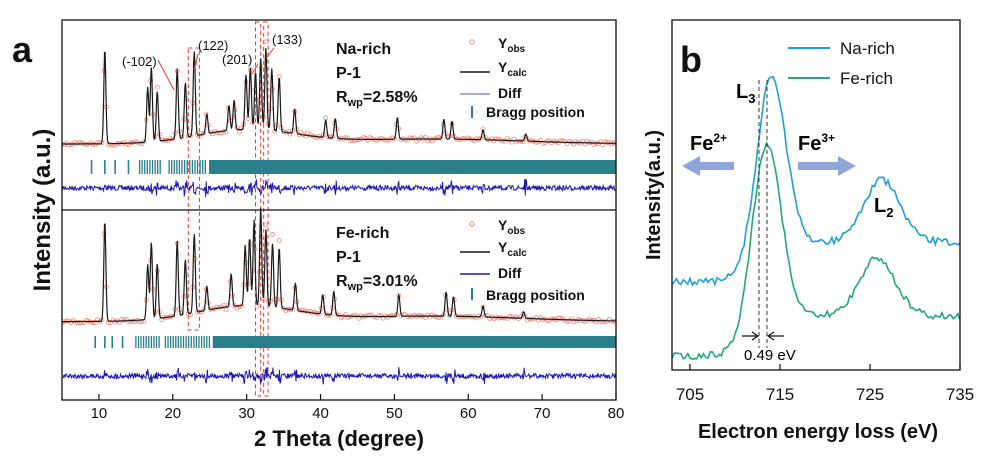 Image resolution: width=984 pixels, height=462 pixels. What do you see at coordinates (377, 283) in the screenshot?
I see `lower-rwp: Rwp=3.01%` at bounding box center [377, 283].